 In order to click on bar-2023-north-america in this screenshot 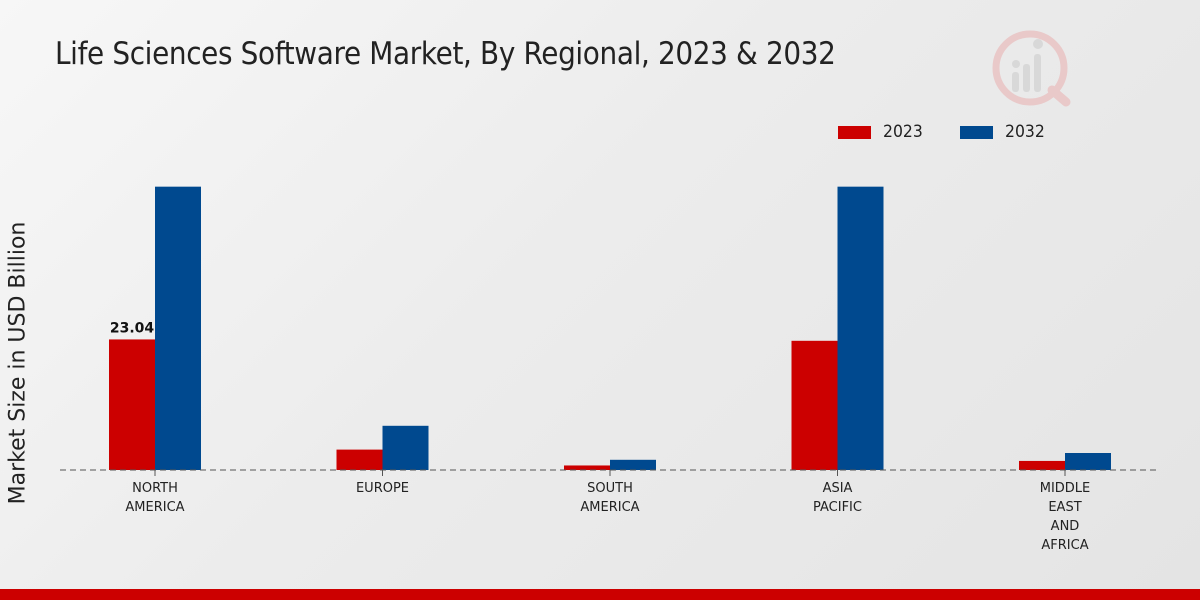, I will do `click(132, 404)`.